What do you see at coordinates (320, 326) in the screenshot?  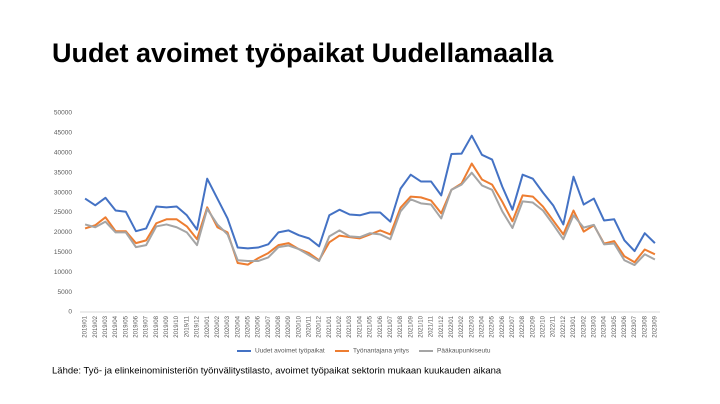 I see `x-tick-label: 2020/12` at bounding box center [320, 326].